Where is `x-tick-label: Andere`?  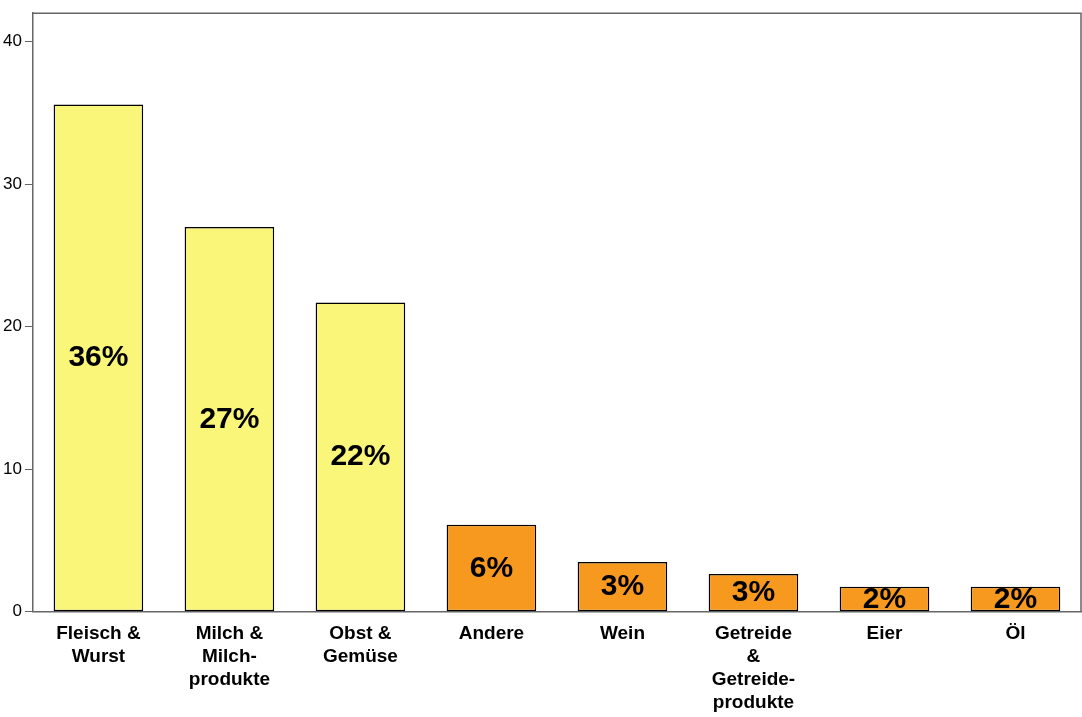
x-tick-label: Andere is located at coordinates (491, 633).